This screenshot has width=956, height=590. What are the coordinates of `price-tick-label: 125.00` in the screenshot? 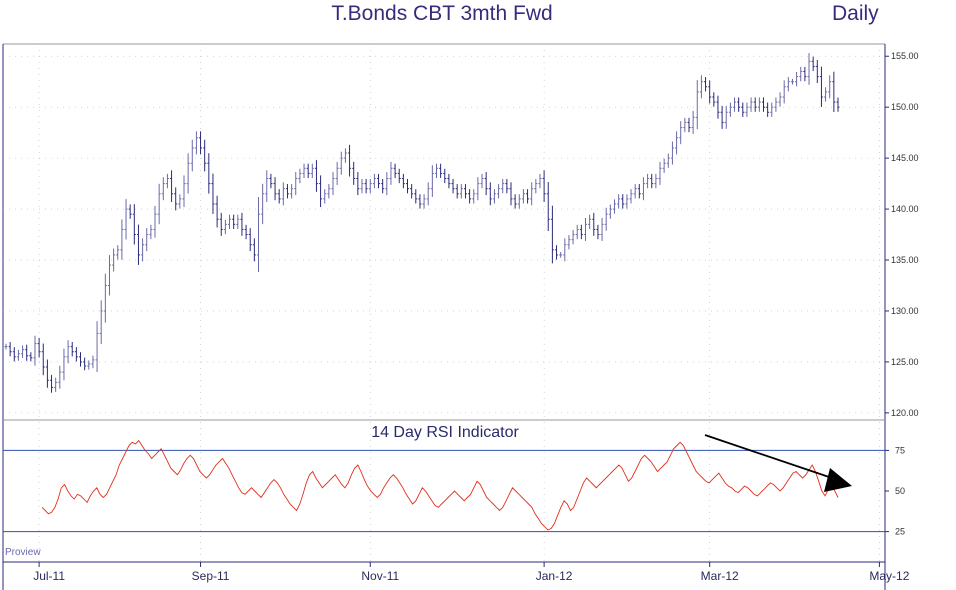 It's located at (905, 362).